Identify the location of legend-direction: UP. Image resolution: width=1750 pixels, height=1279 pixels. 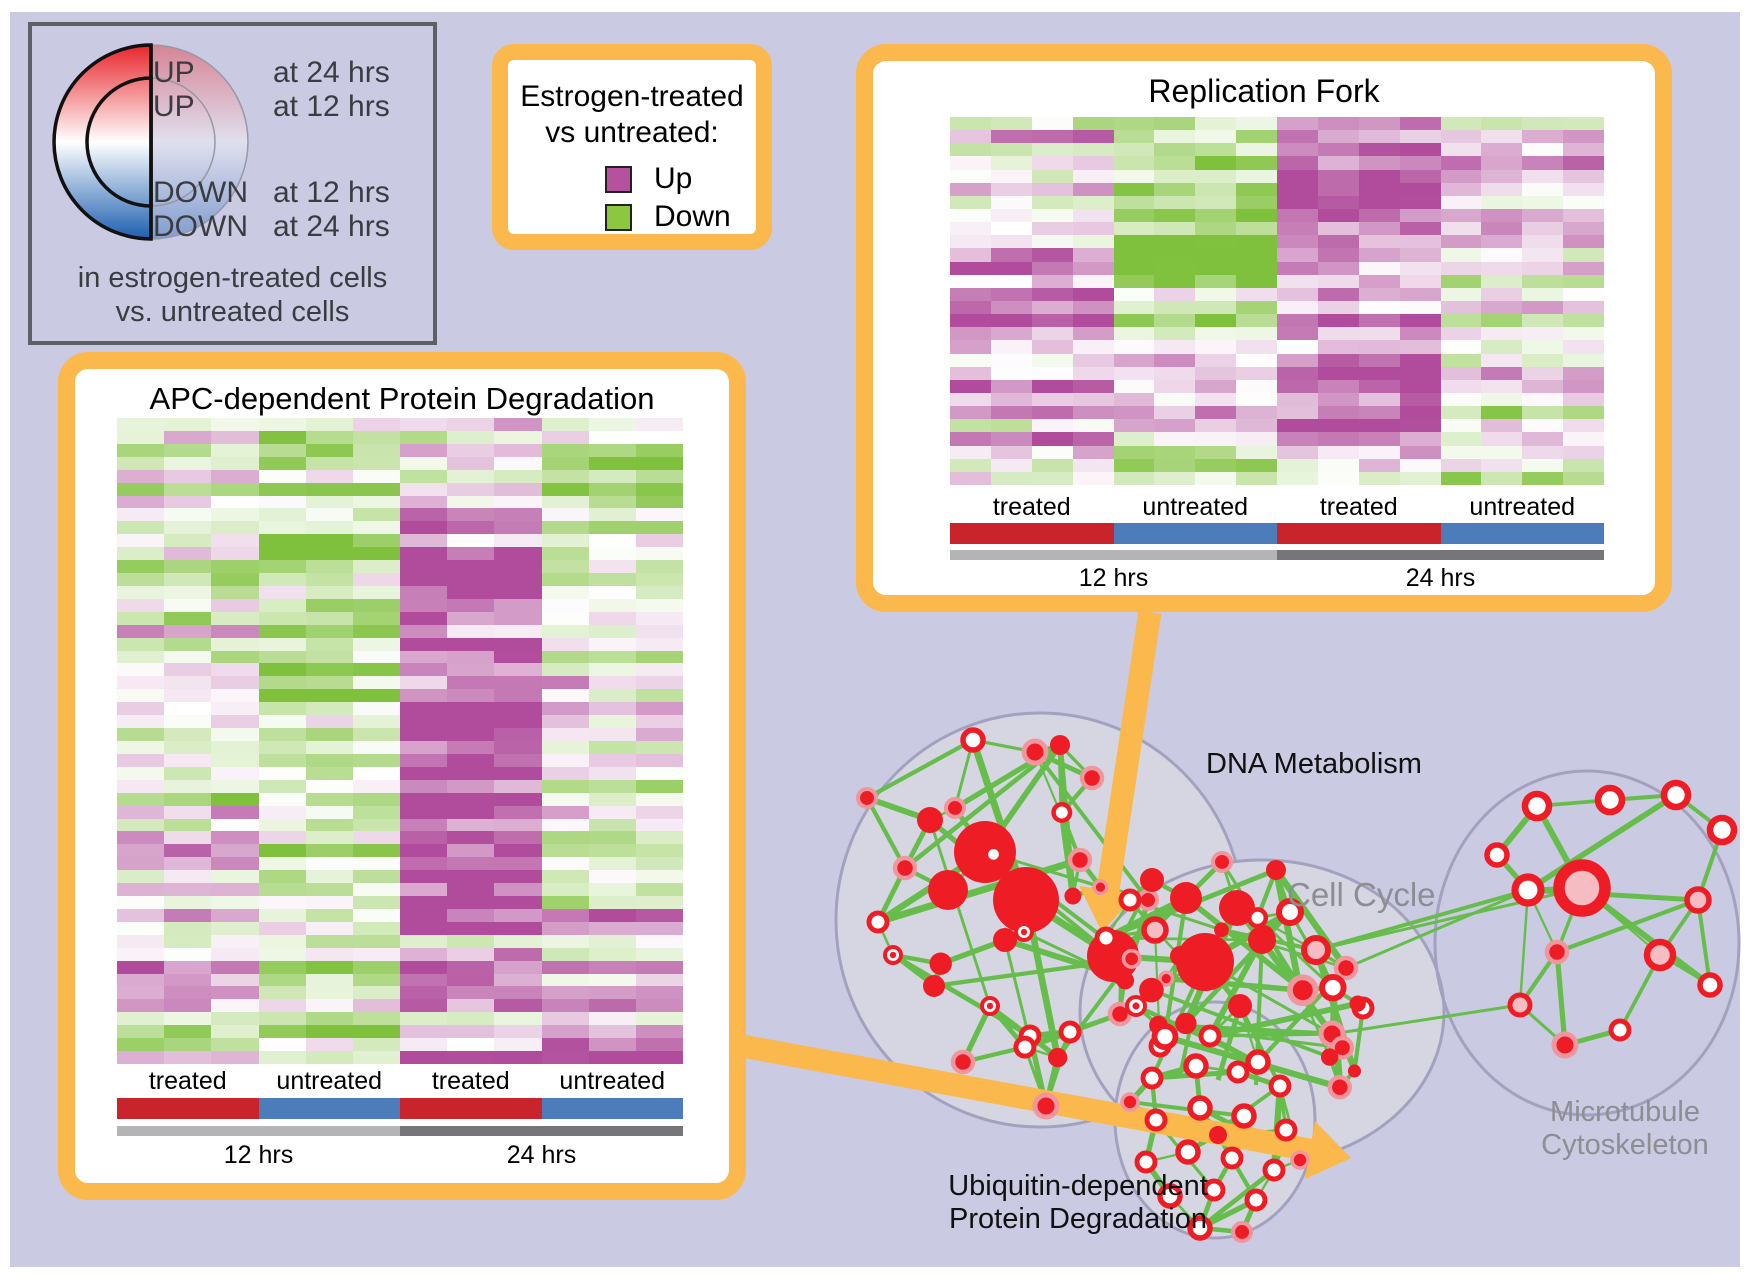
(174, 72).